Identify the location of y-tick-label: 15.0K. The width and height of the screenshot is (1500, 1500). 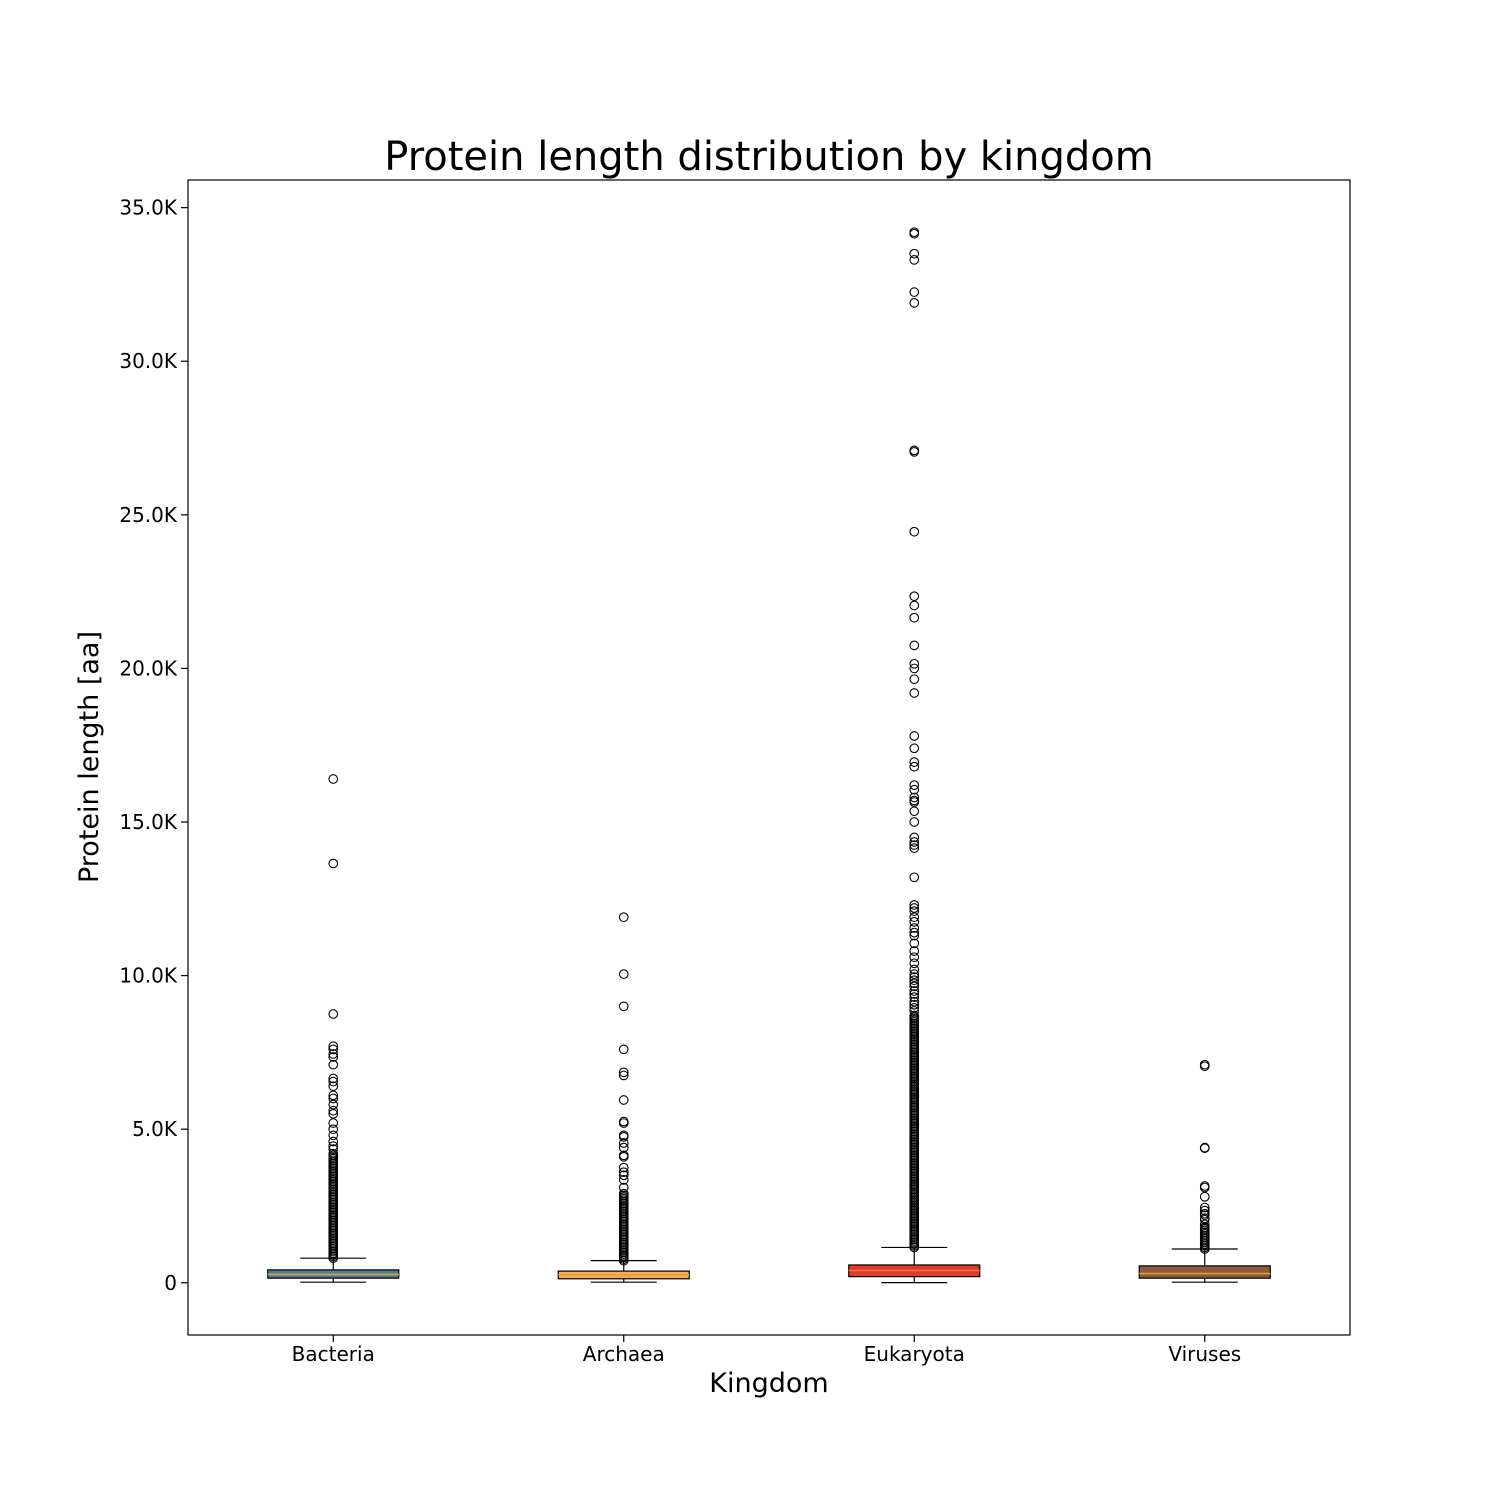
(148, 822).